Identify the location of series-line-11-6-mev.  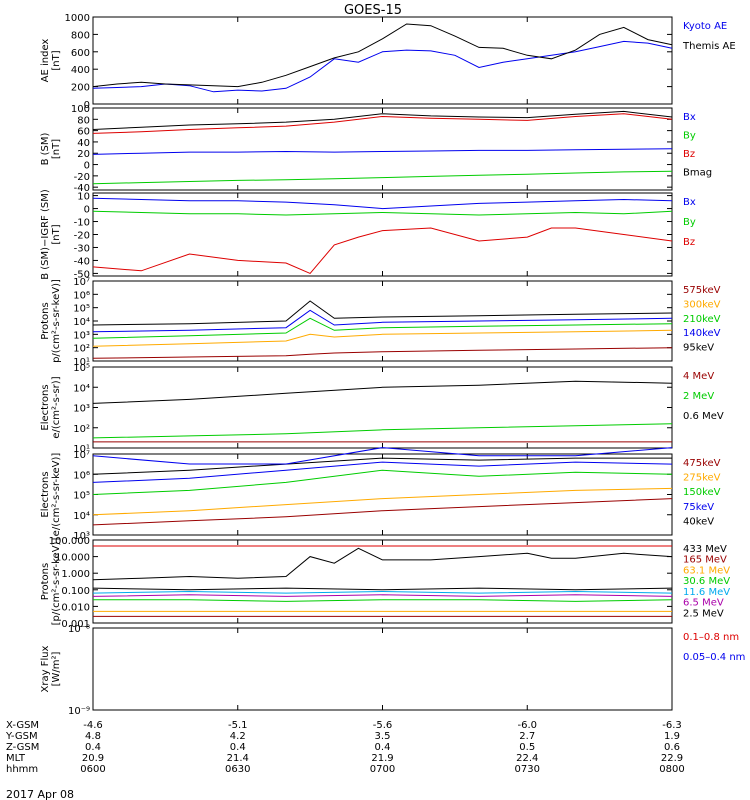
(382, 592).